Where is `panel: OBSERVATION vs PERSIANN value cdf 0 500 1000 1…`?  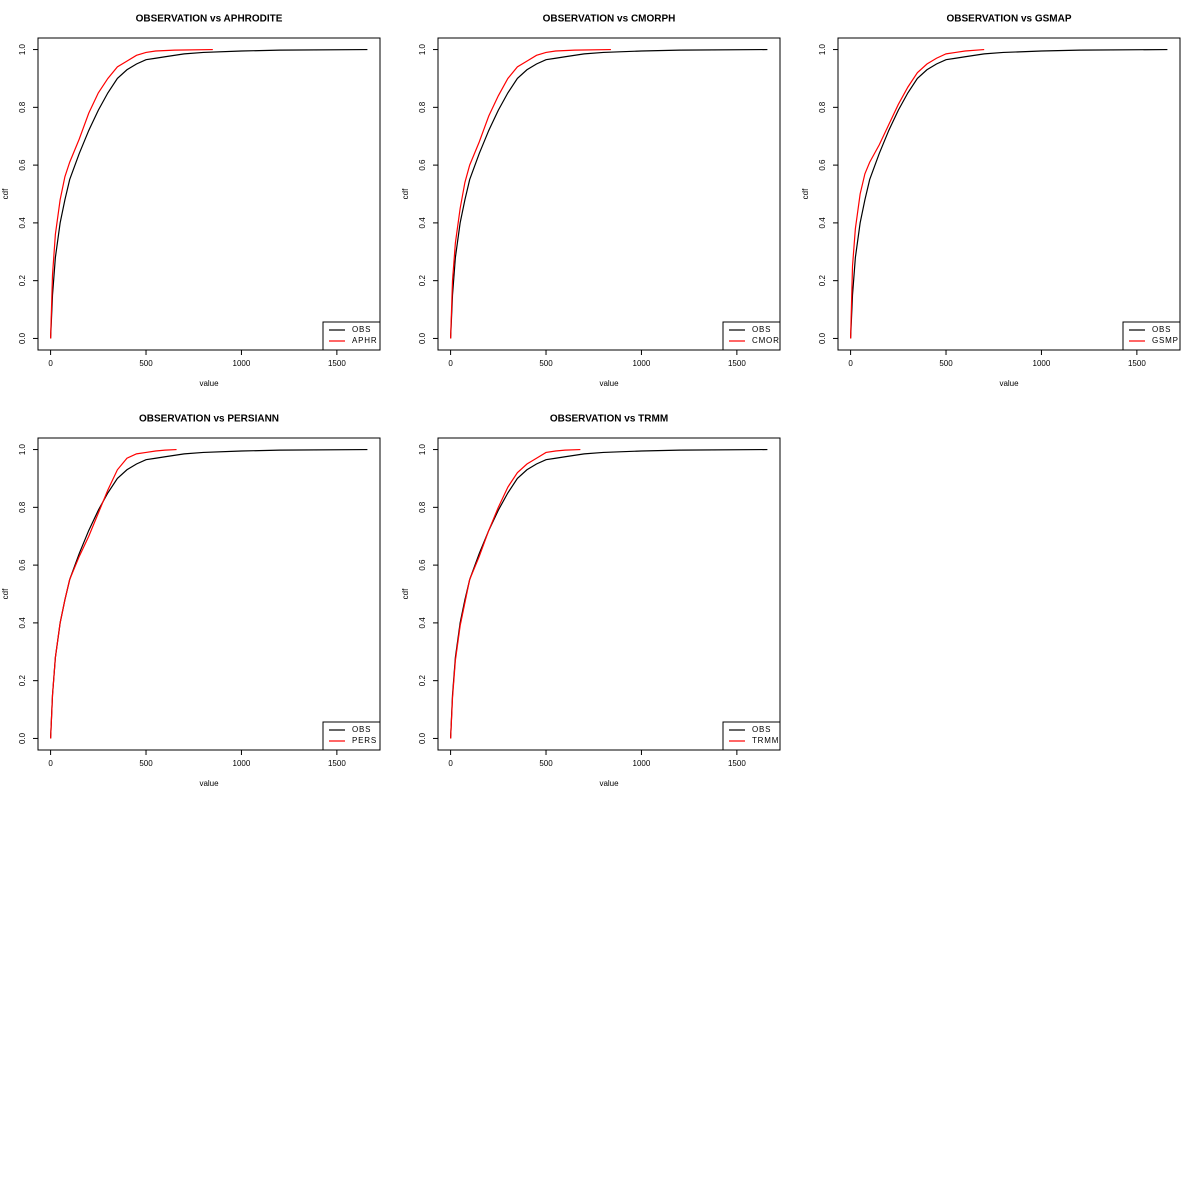
panel: OBSERVATION vs PERSIANN value cdf 0 500 1000 1… is located at coordinates (191, 601).